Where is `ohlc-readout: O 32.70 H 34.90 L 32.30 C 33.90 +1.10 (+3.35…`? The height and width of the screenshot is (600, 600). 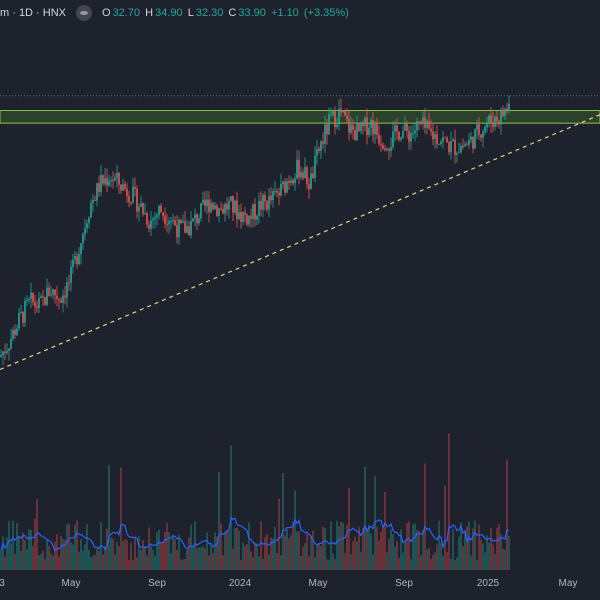 ohlc-readout: O 32.70 H 34.90 L 32.30 C 33.90 +1.10 (+3.35… is located at coordinates (226, 13).